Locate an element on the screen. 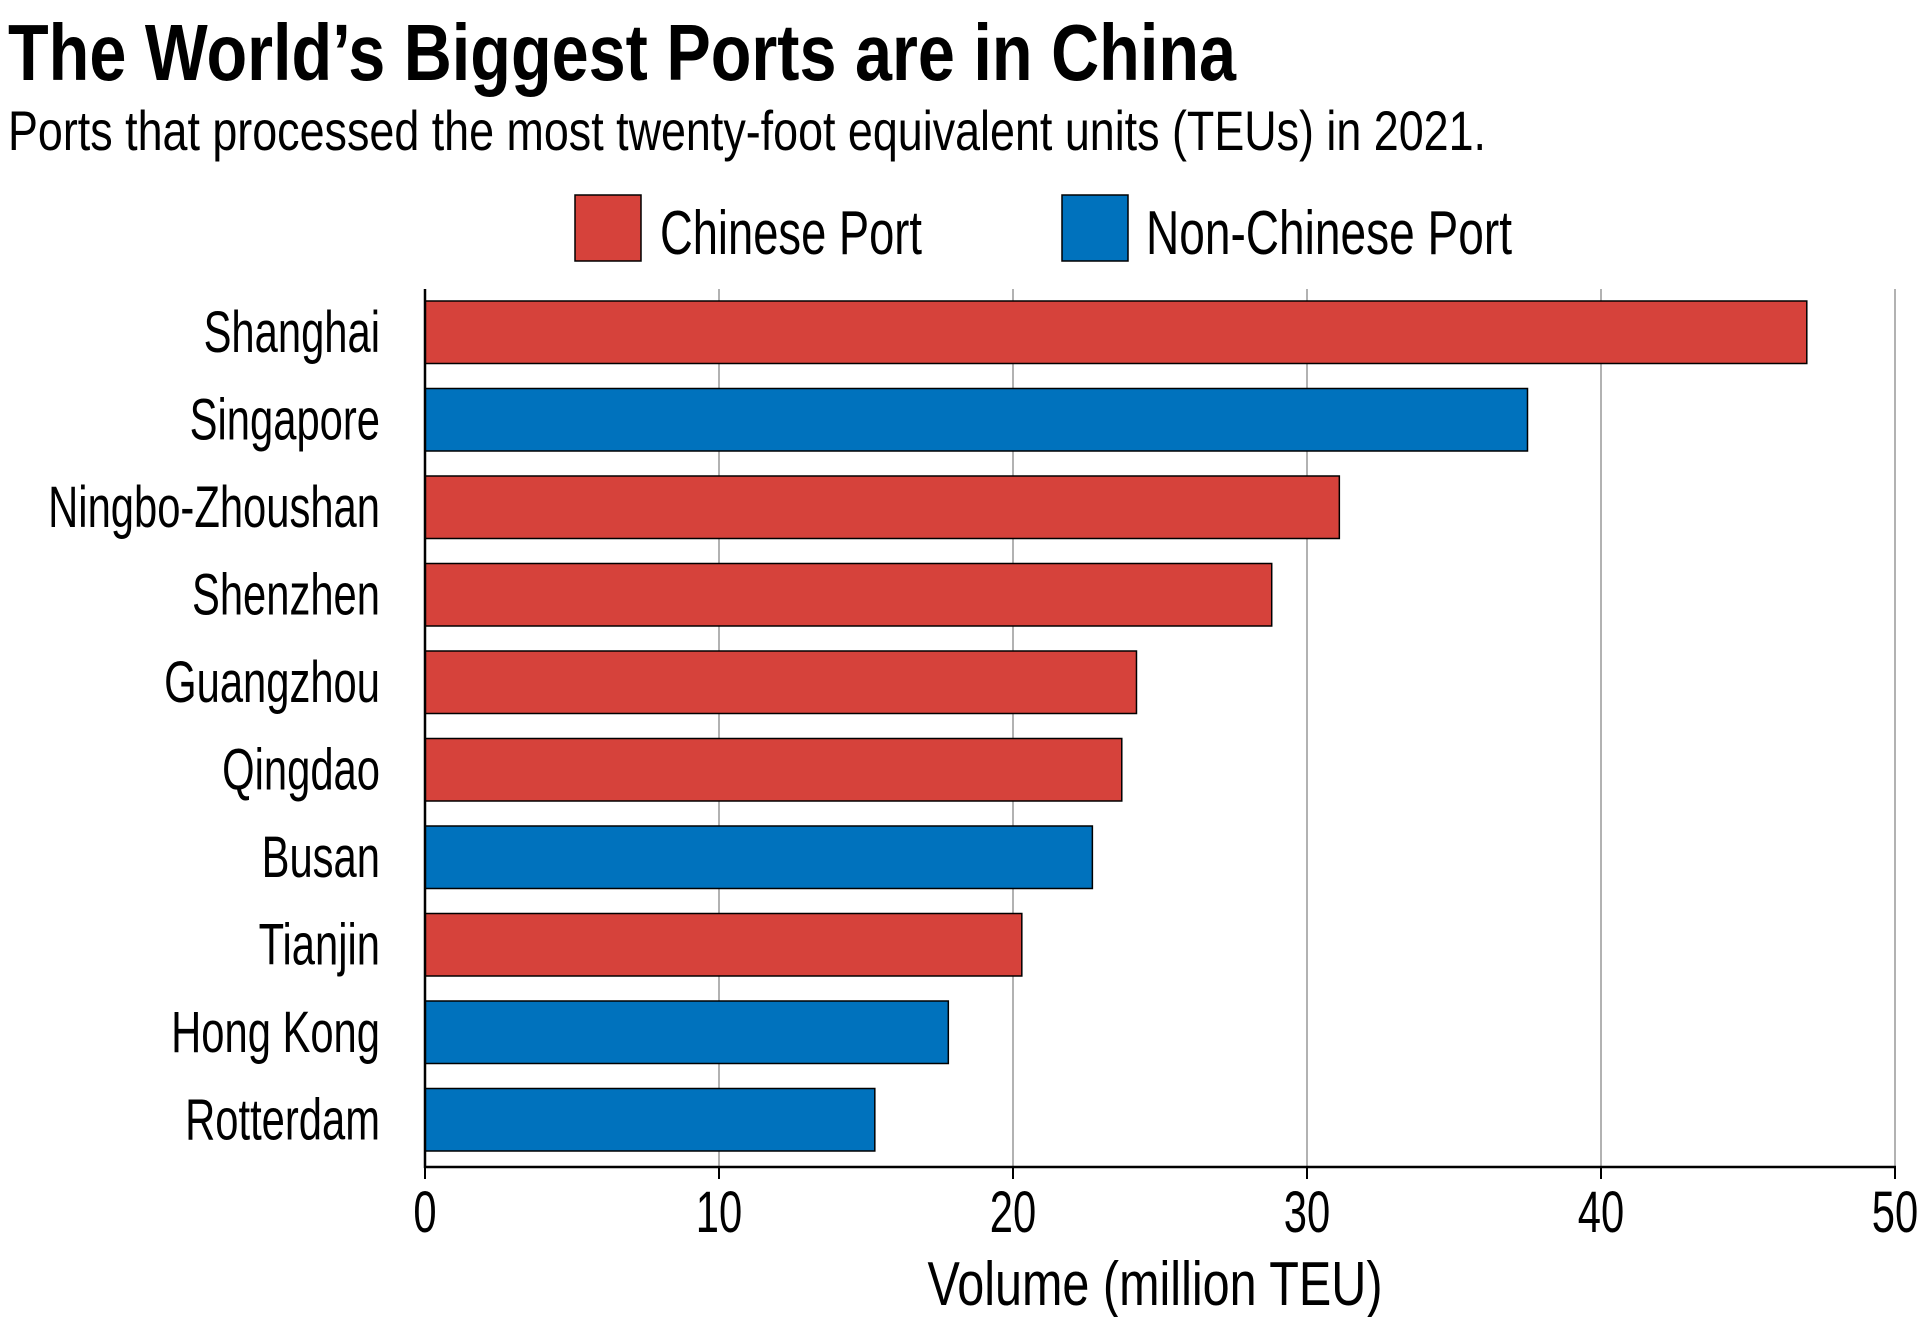 The height and width of the screenshot is (1317, 1931). x-tick-label: 0 is located at coordinates (424, 1211).